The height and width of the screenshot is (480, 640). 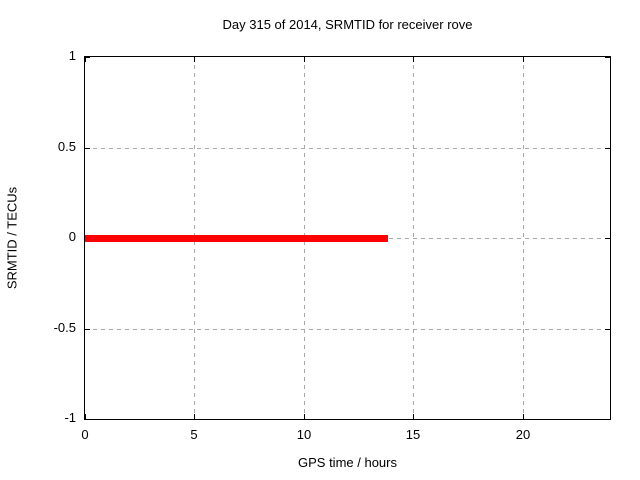 I want to click on x-tick-label: 20, so click(x=523, y=434).